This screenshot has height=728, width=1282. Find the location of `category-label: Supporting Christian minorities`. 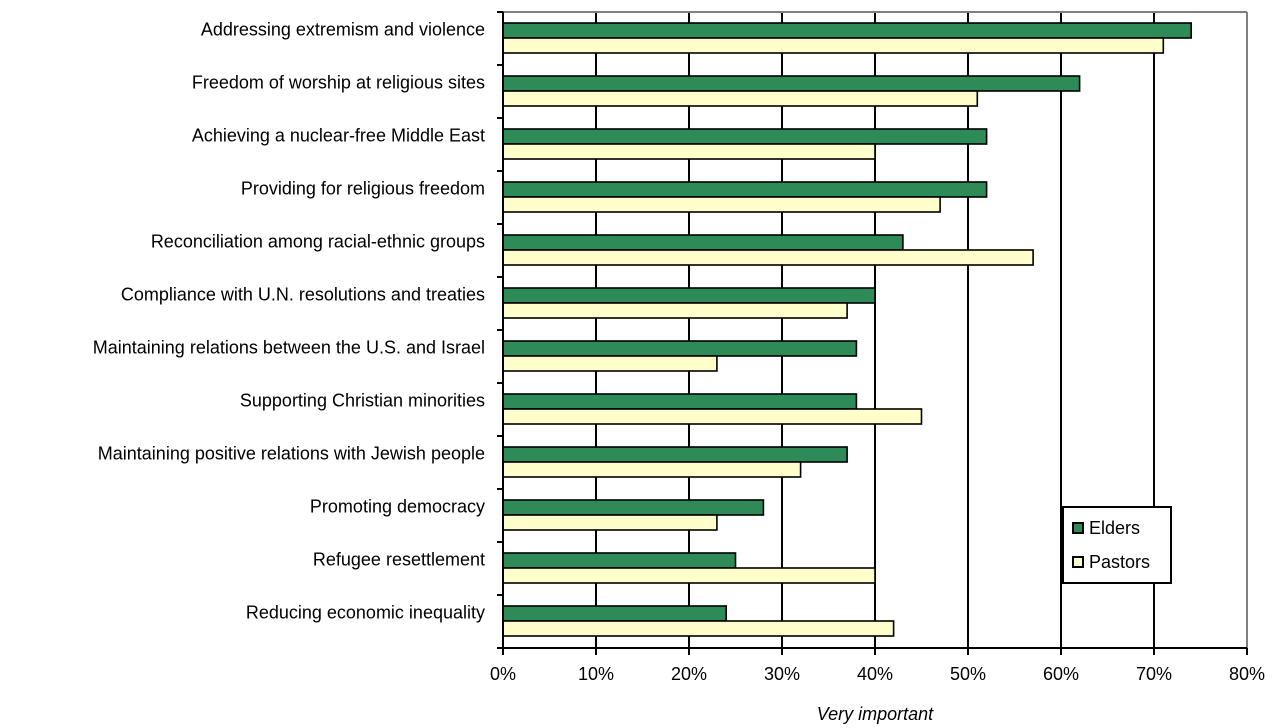

category-label: Supporting Christian minorities is located at coordinates (362, 401).